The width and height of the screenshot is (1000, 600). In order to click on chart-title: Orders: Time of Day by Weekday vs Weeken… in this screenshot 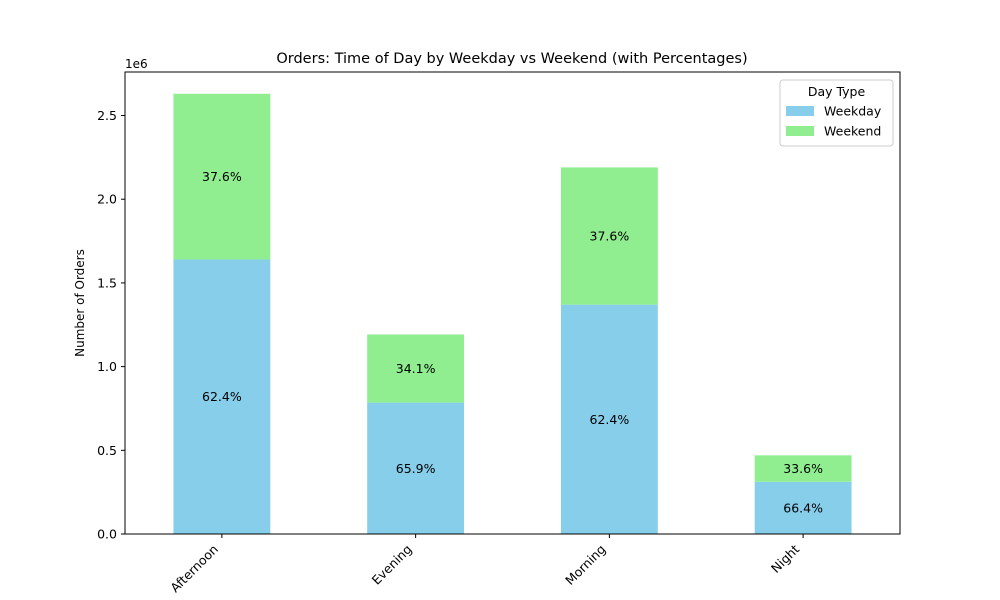, I will do `click(511, 59)`.